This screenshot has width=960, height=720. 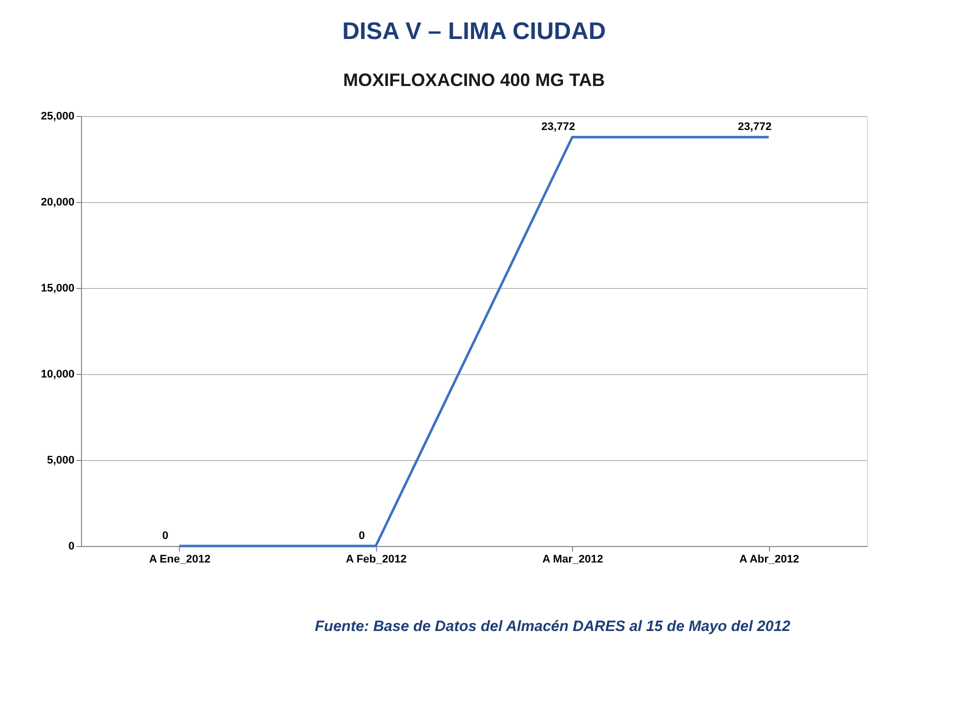 I want to click on source-note: Fuente: Base de Datos del Almacén DARES al 15 de Mayo del 2012, so click(x=552, y=626).